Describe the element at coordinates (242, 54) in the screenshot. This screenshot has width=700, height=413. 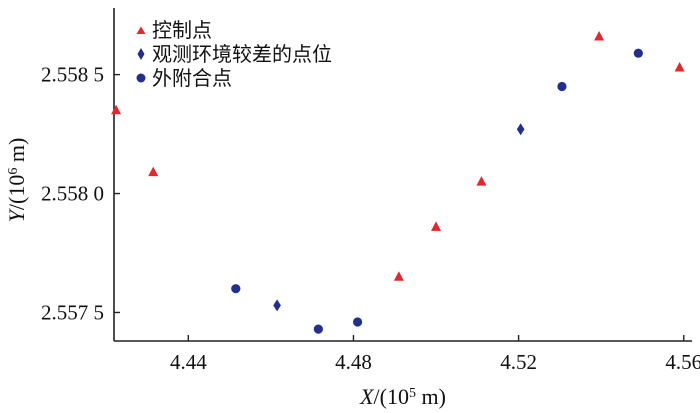
I see `legend-label-poor-env: 观测环境较差的点位` at that location.